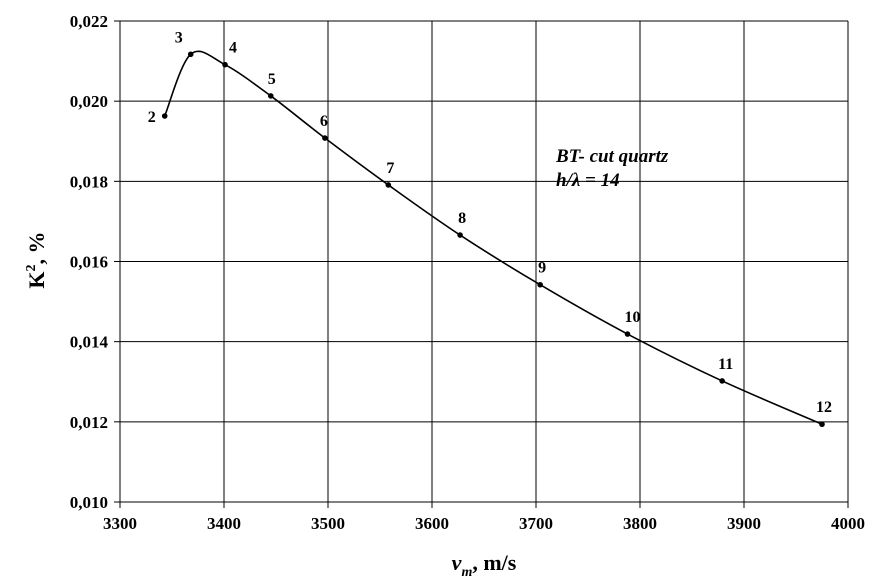  What do you see at coordinates (89, 181) in the screenshot?
I see `y-tick-label-4: 0,018` at bounding box center [89, 181].